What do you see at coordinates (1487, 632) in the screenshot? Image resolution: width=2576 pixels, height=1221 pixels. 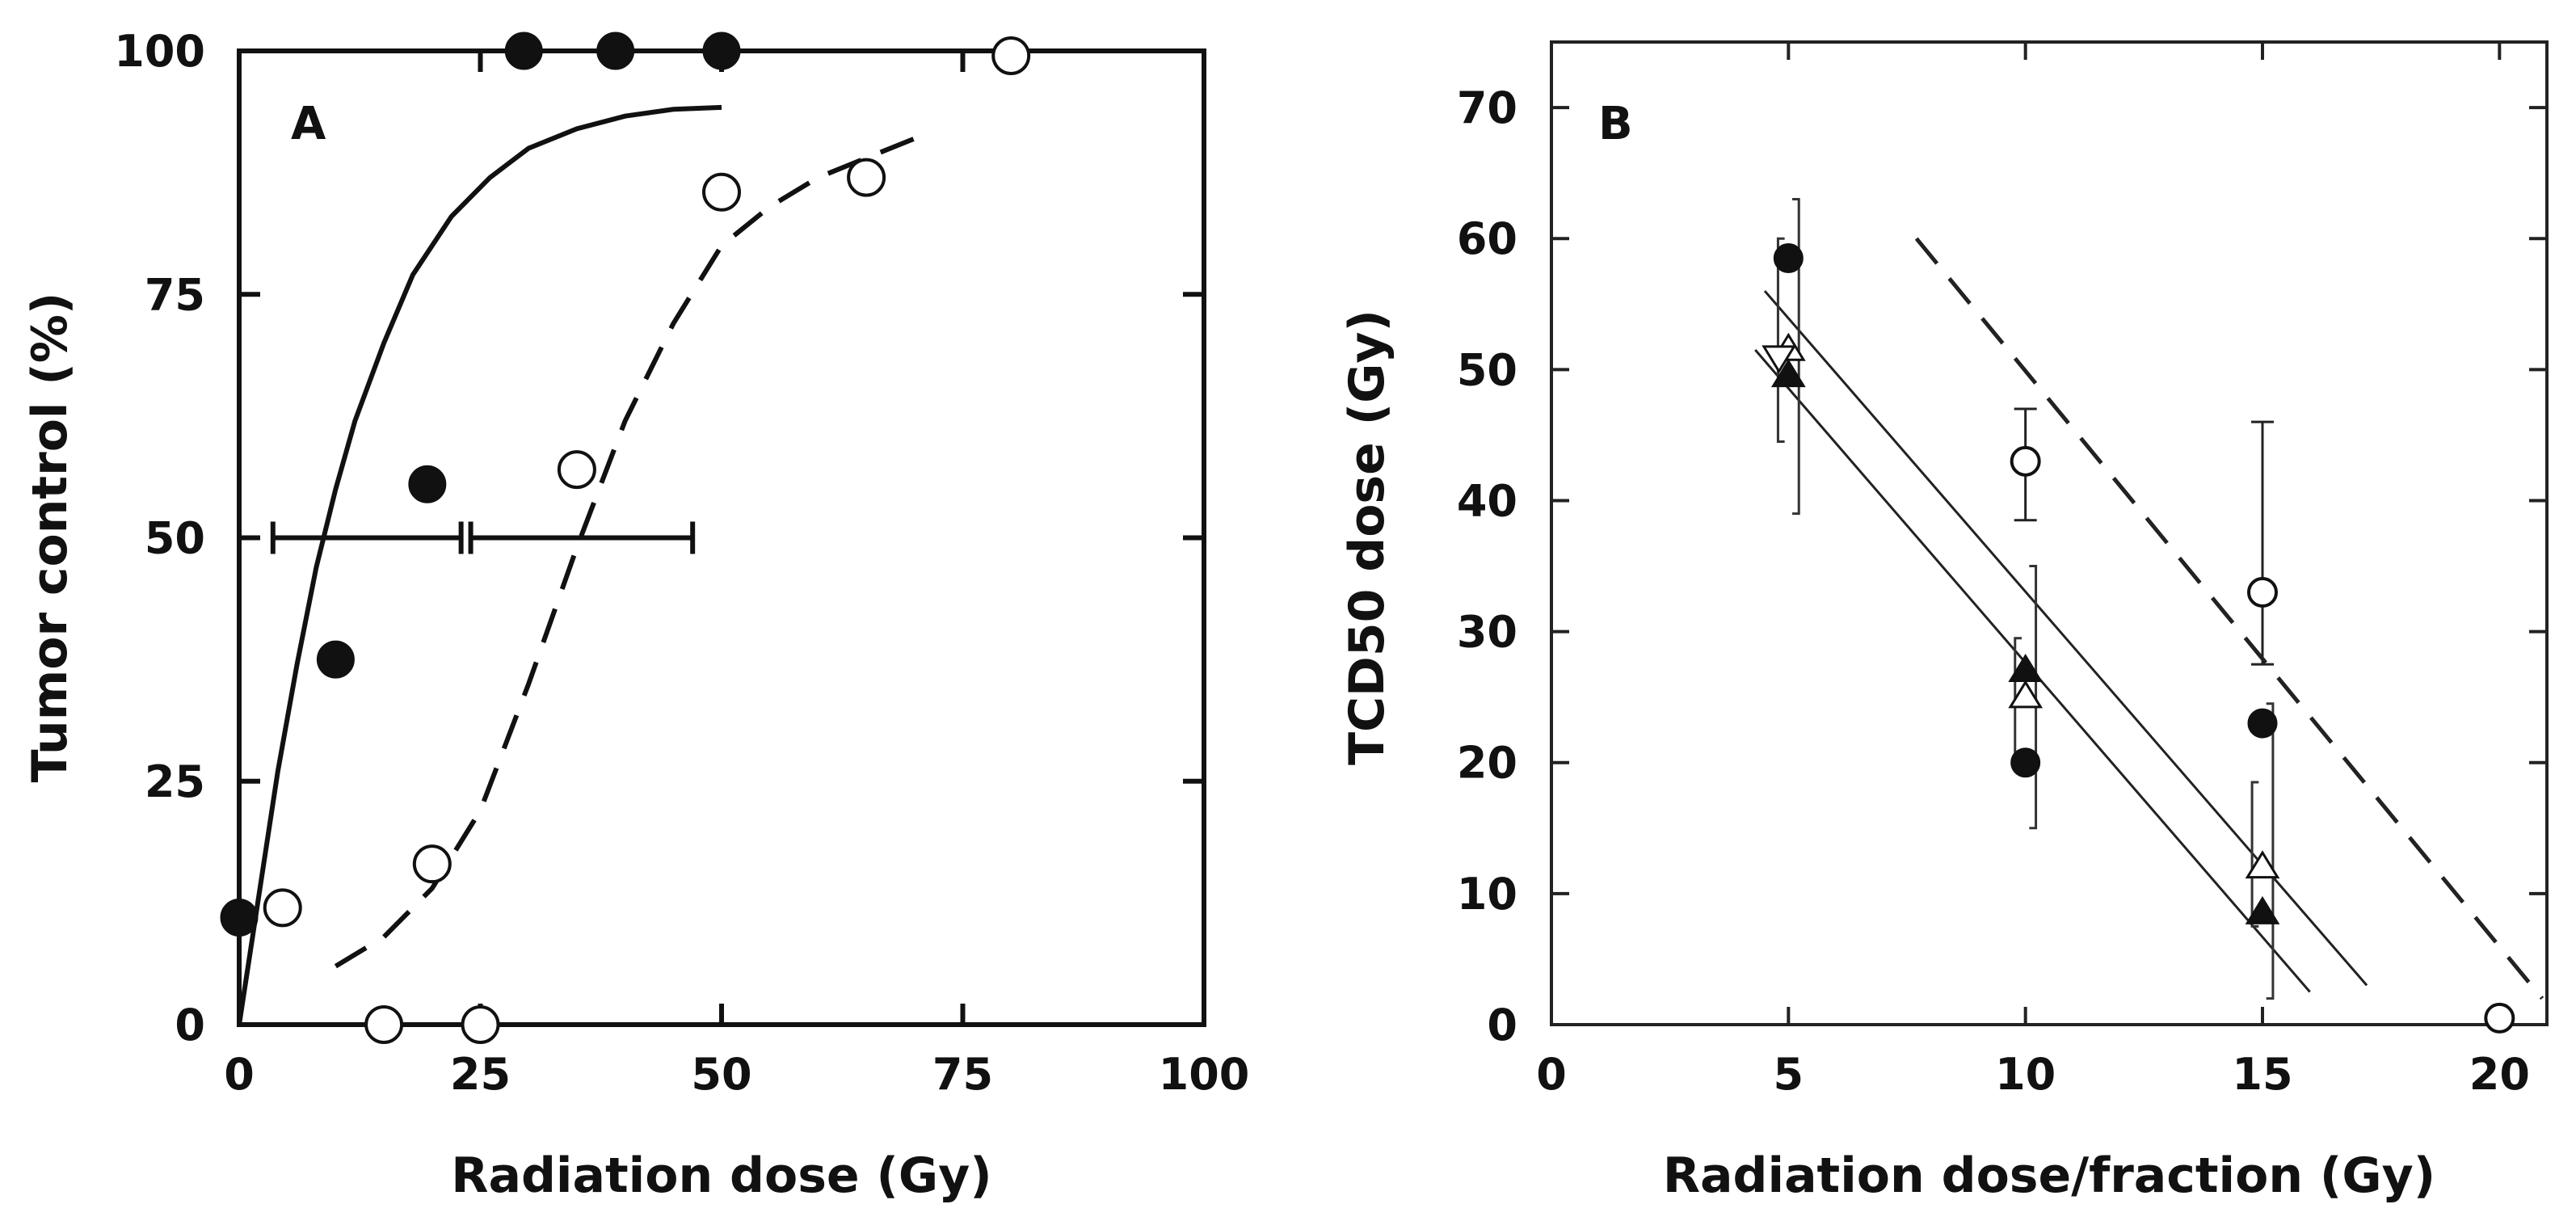 I see `y-tick-label: 30` at bounding box center [1487, 632].